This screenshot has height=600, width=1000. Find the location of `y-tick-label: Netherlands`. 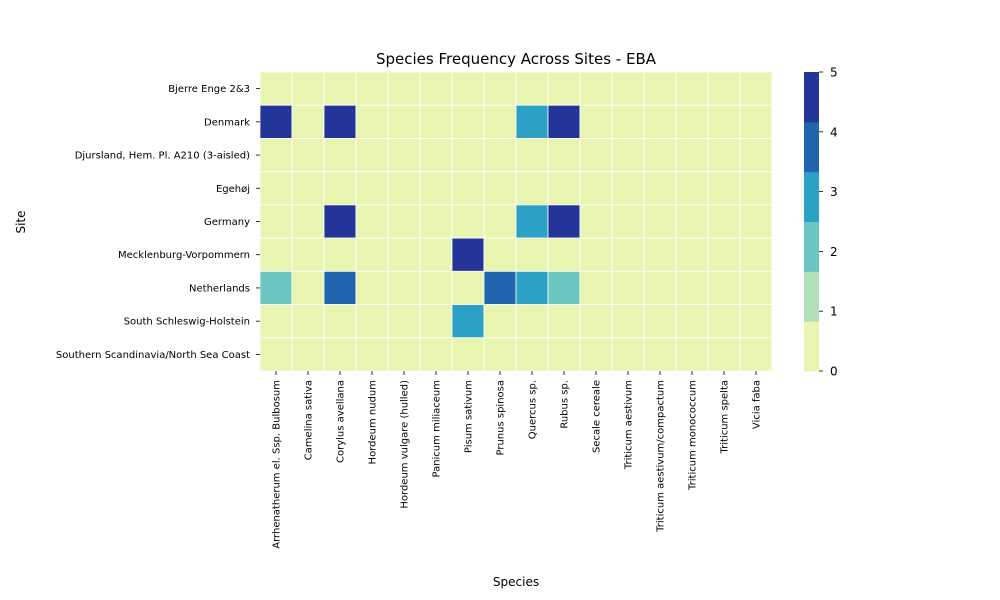

y-tick-label: Netherlands is located at coordinates (219, 288).